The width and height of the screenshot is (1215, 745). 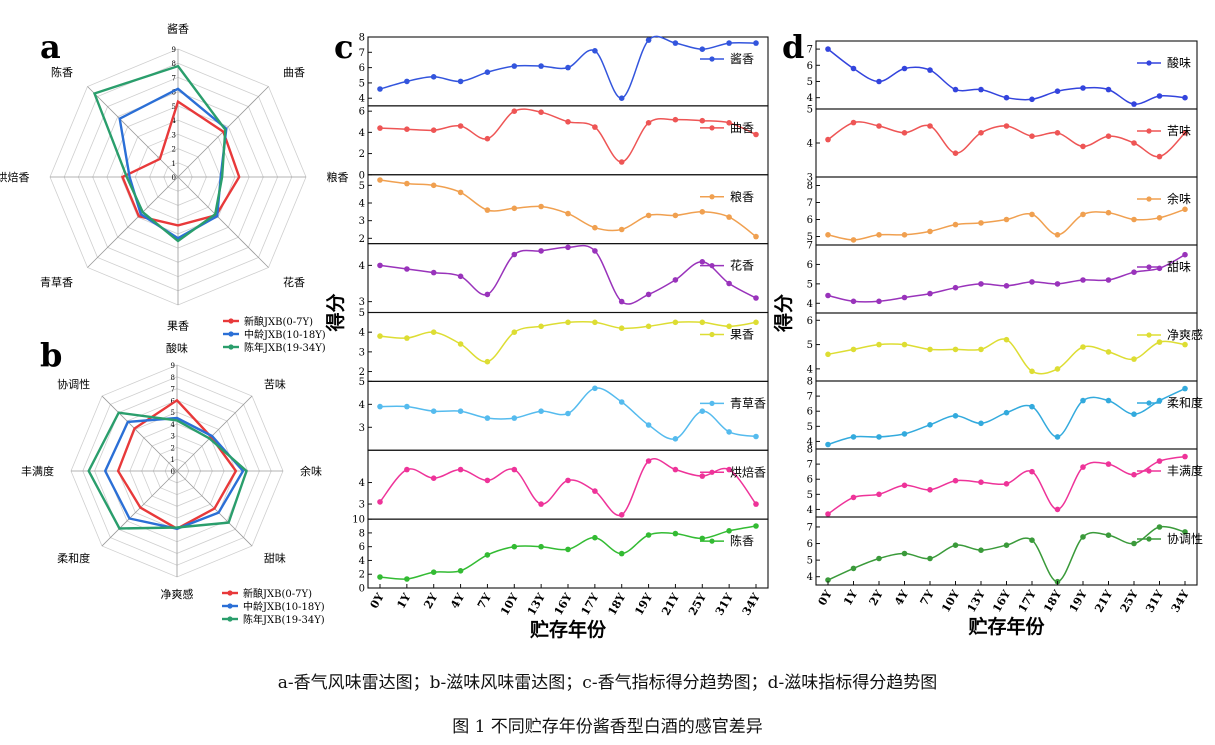 What do you see at coordinates (377, 601) in the screenshot?
I see `x-tick-label: 0Y` at bounding box center [377, 601].